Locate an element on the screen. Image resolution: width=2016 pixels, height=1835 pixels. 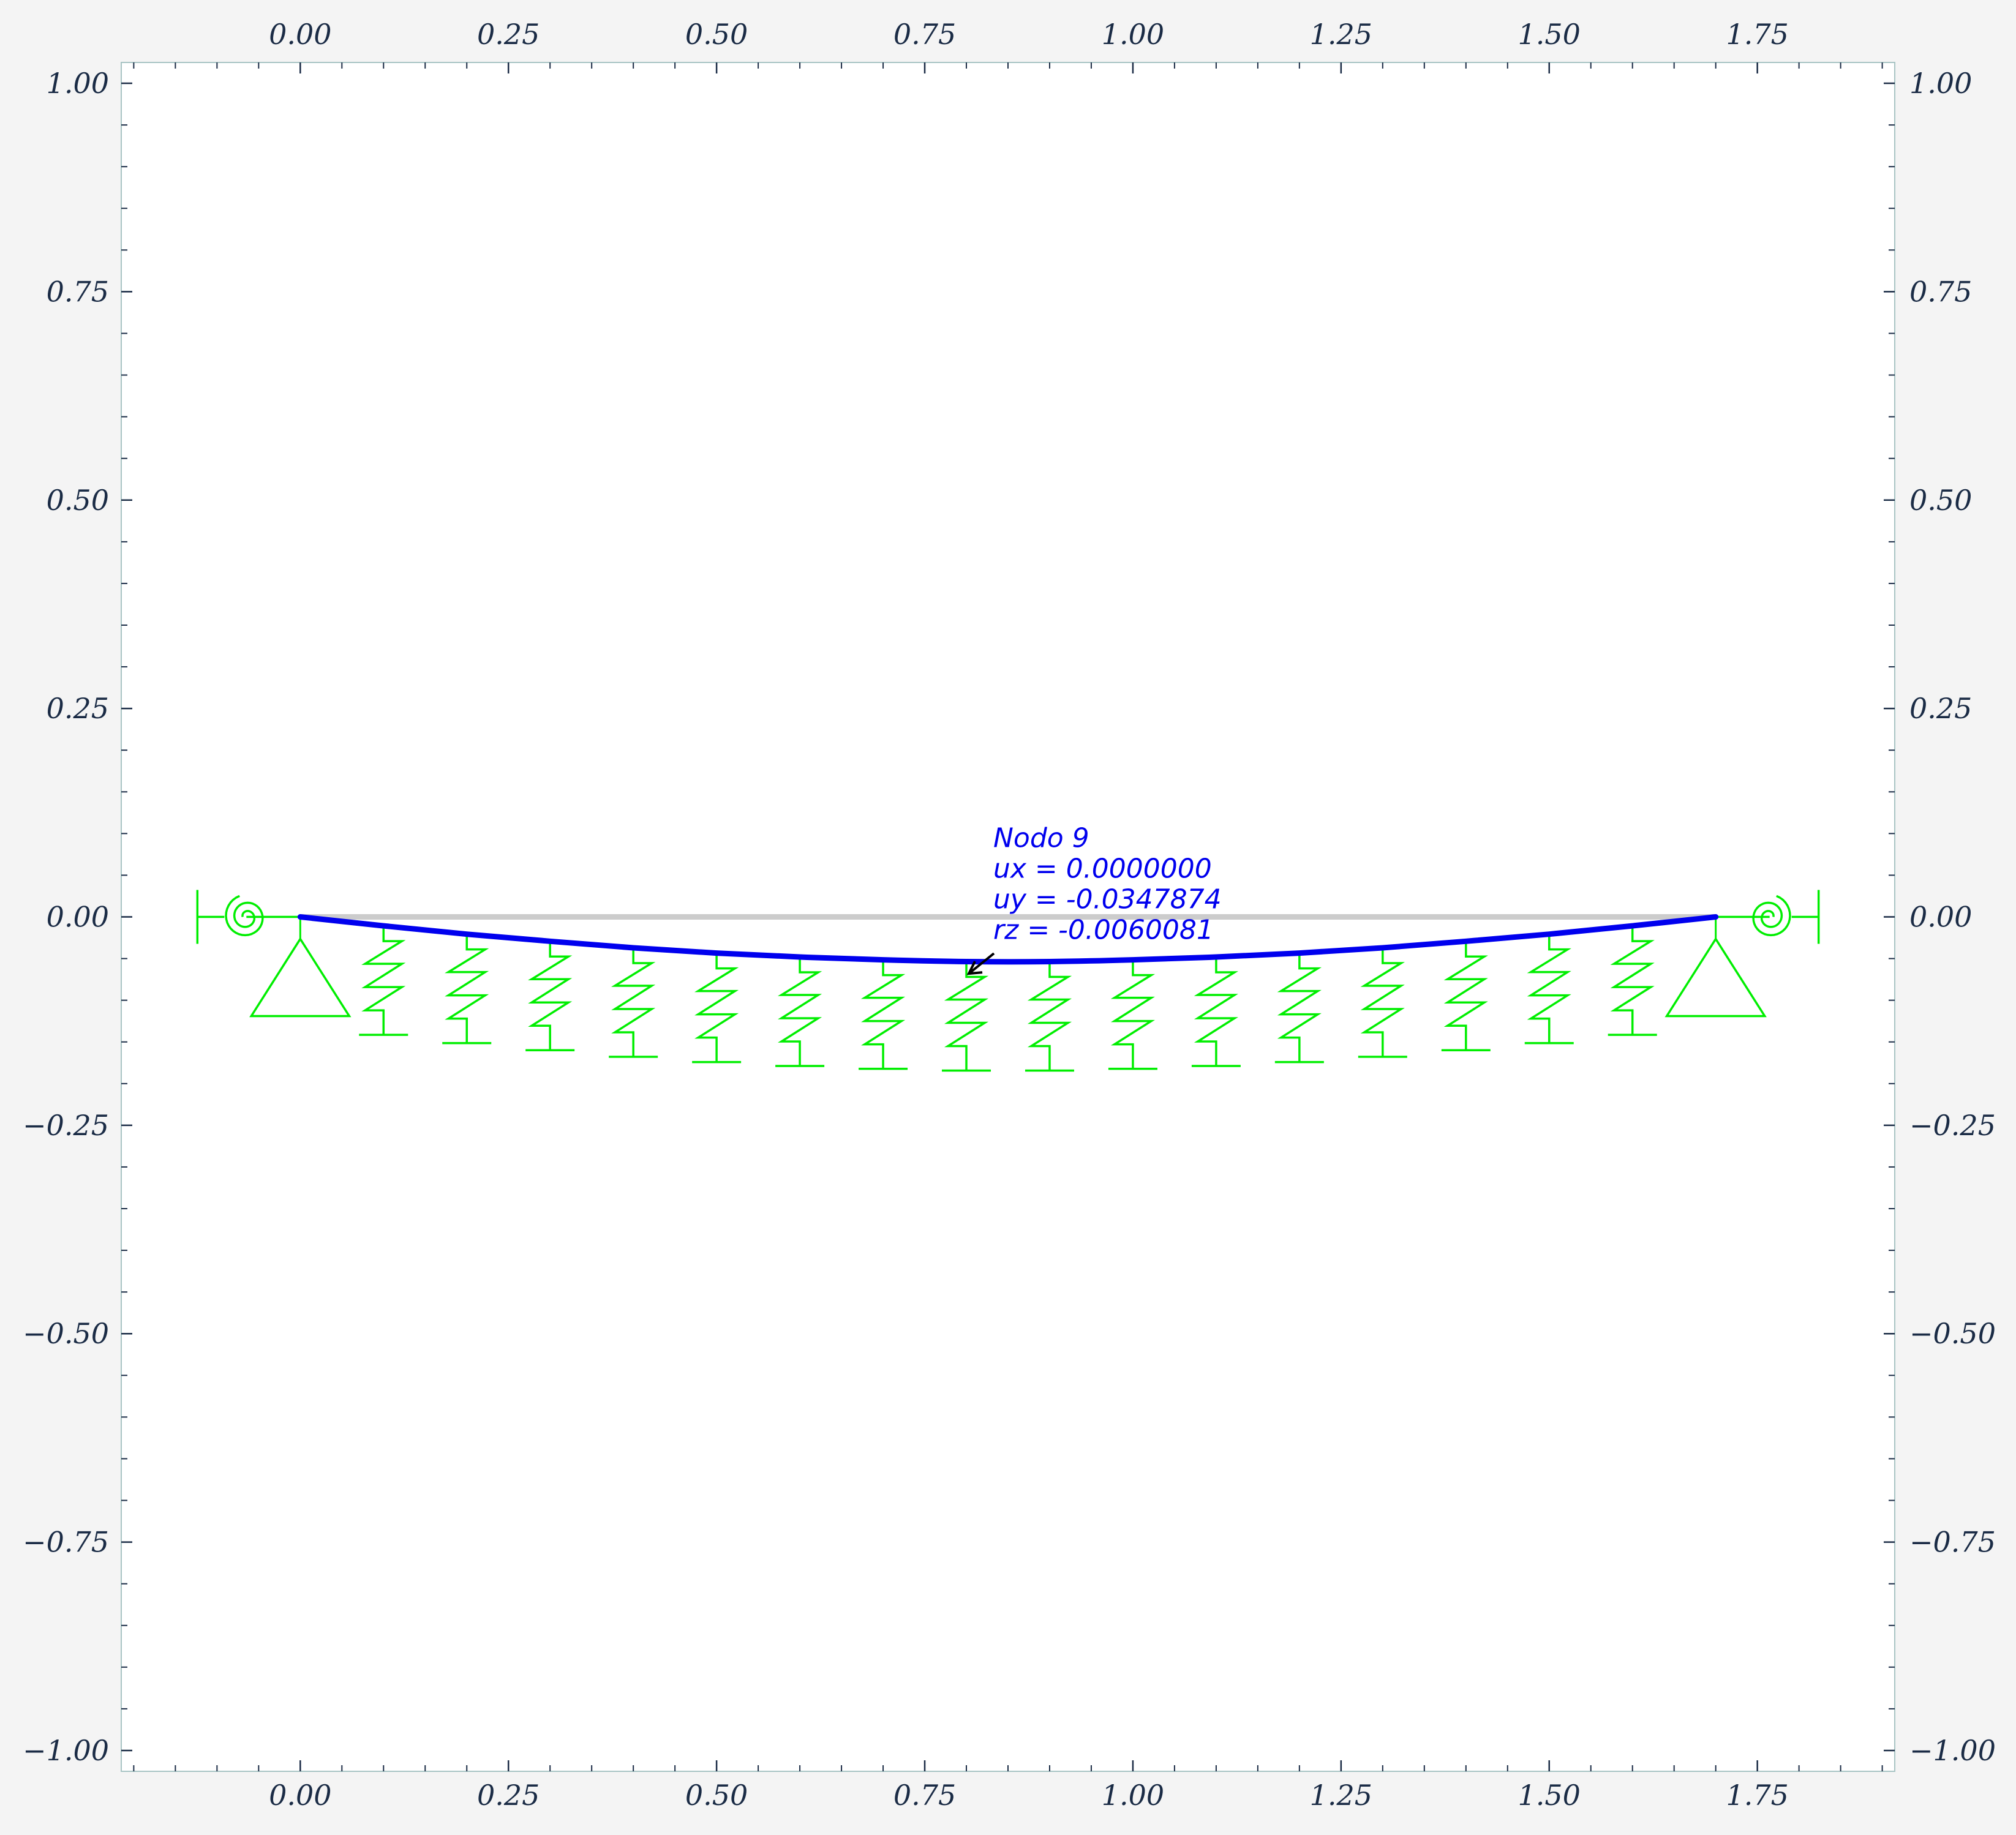
y-tick-label-left: 0.50 is located at coordinates (78, 500).